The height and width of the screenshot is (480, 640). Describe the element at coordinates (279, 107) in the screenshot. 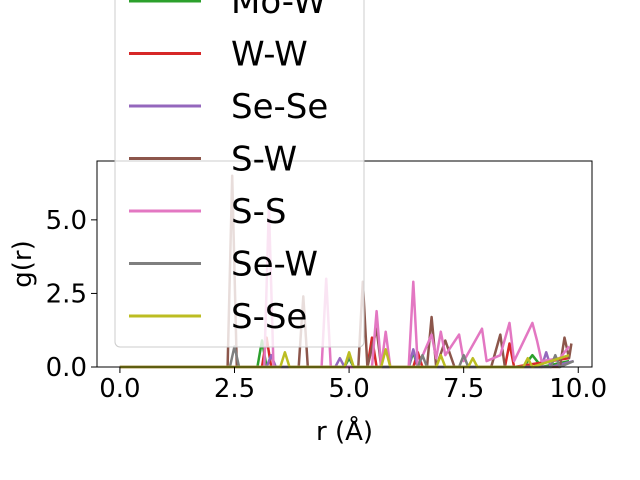

I see `legend-label-se-se: Se-Se` at that location.